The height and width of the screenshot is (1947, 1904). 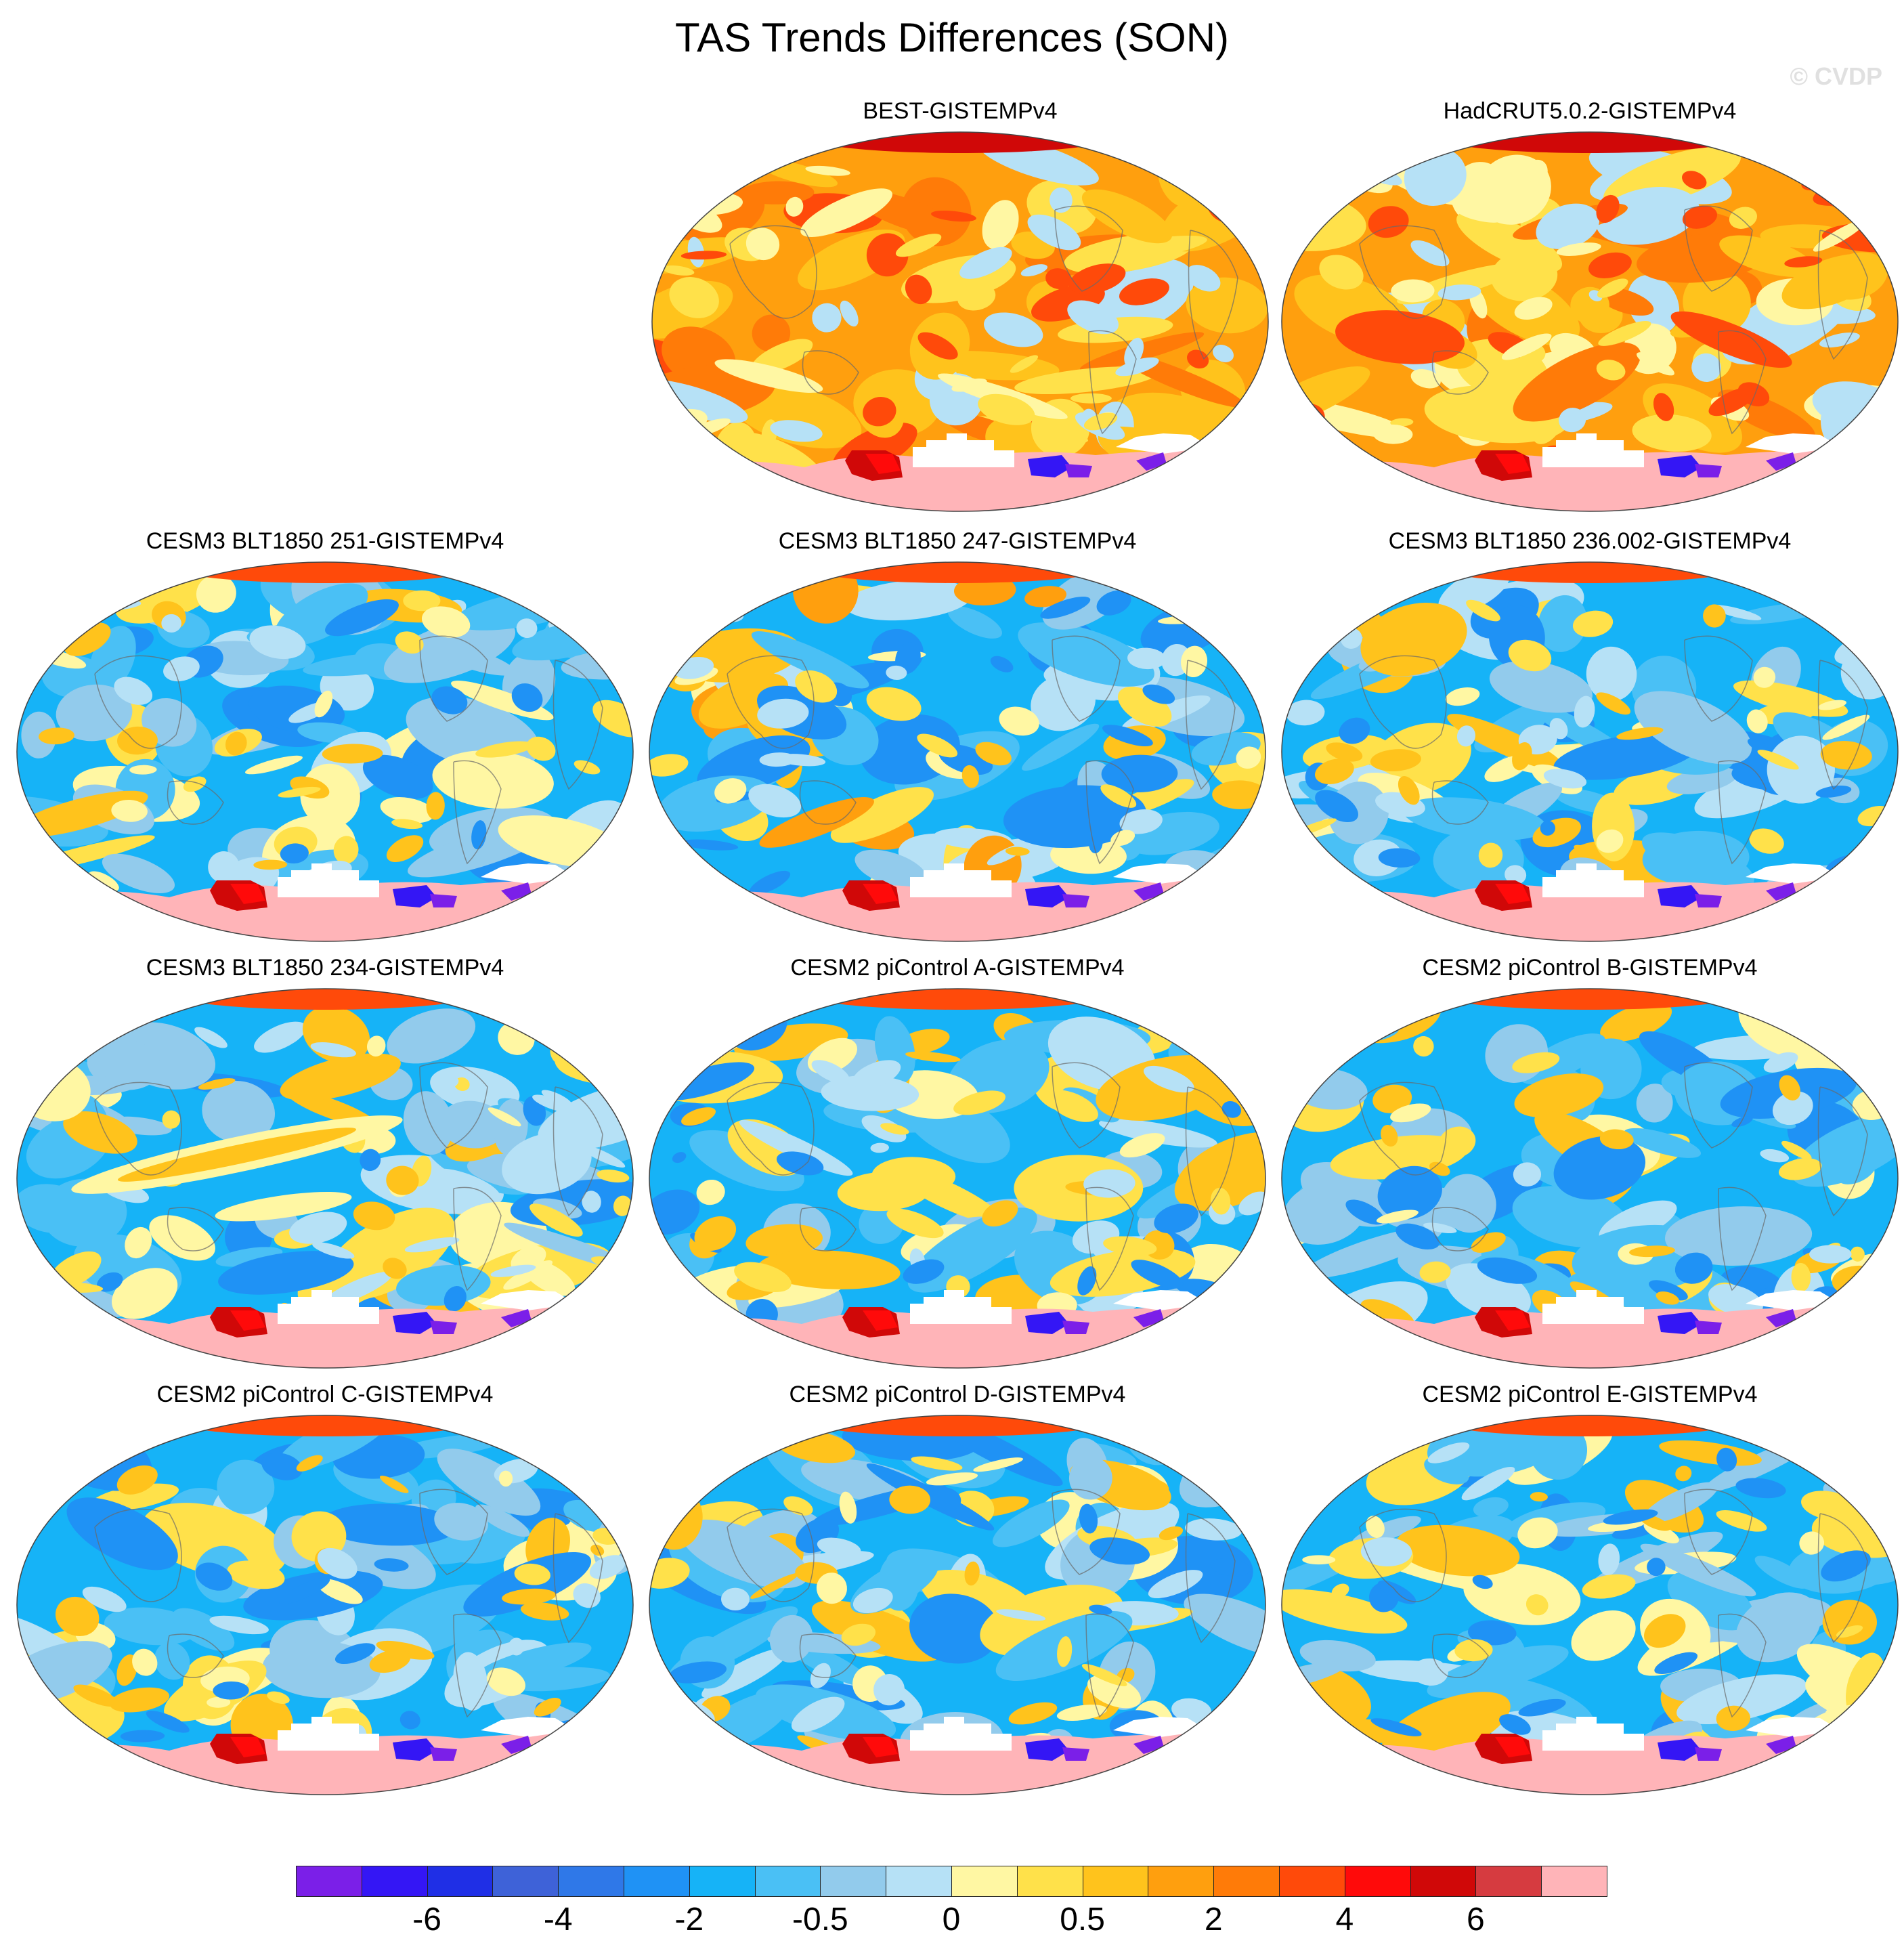 I want to click on map-panel: CESM3 BLT1850 236.002-GISTEMPv4, so click(x=1590, y=735).